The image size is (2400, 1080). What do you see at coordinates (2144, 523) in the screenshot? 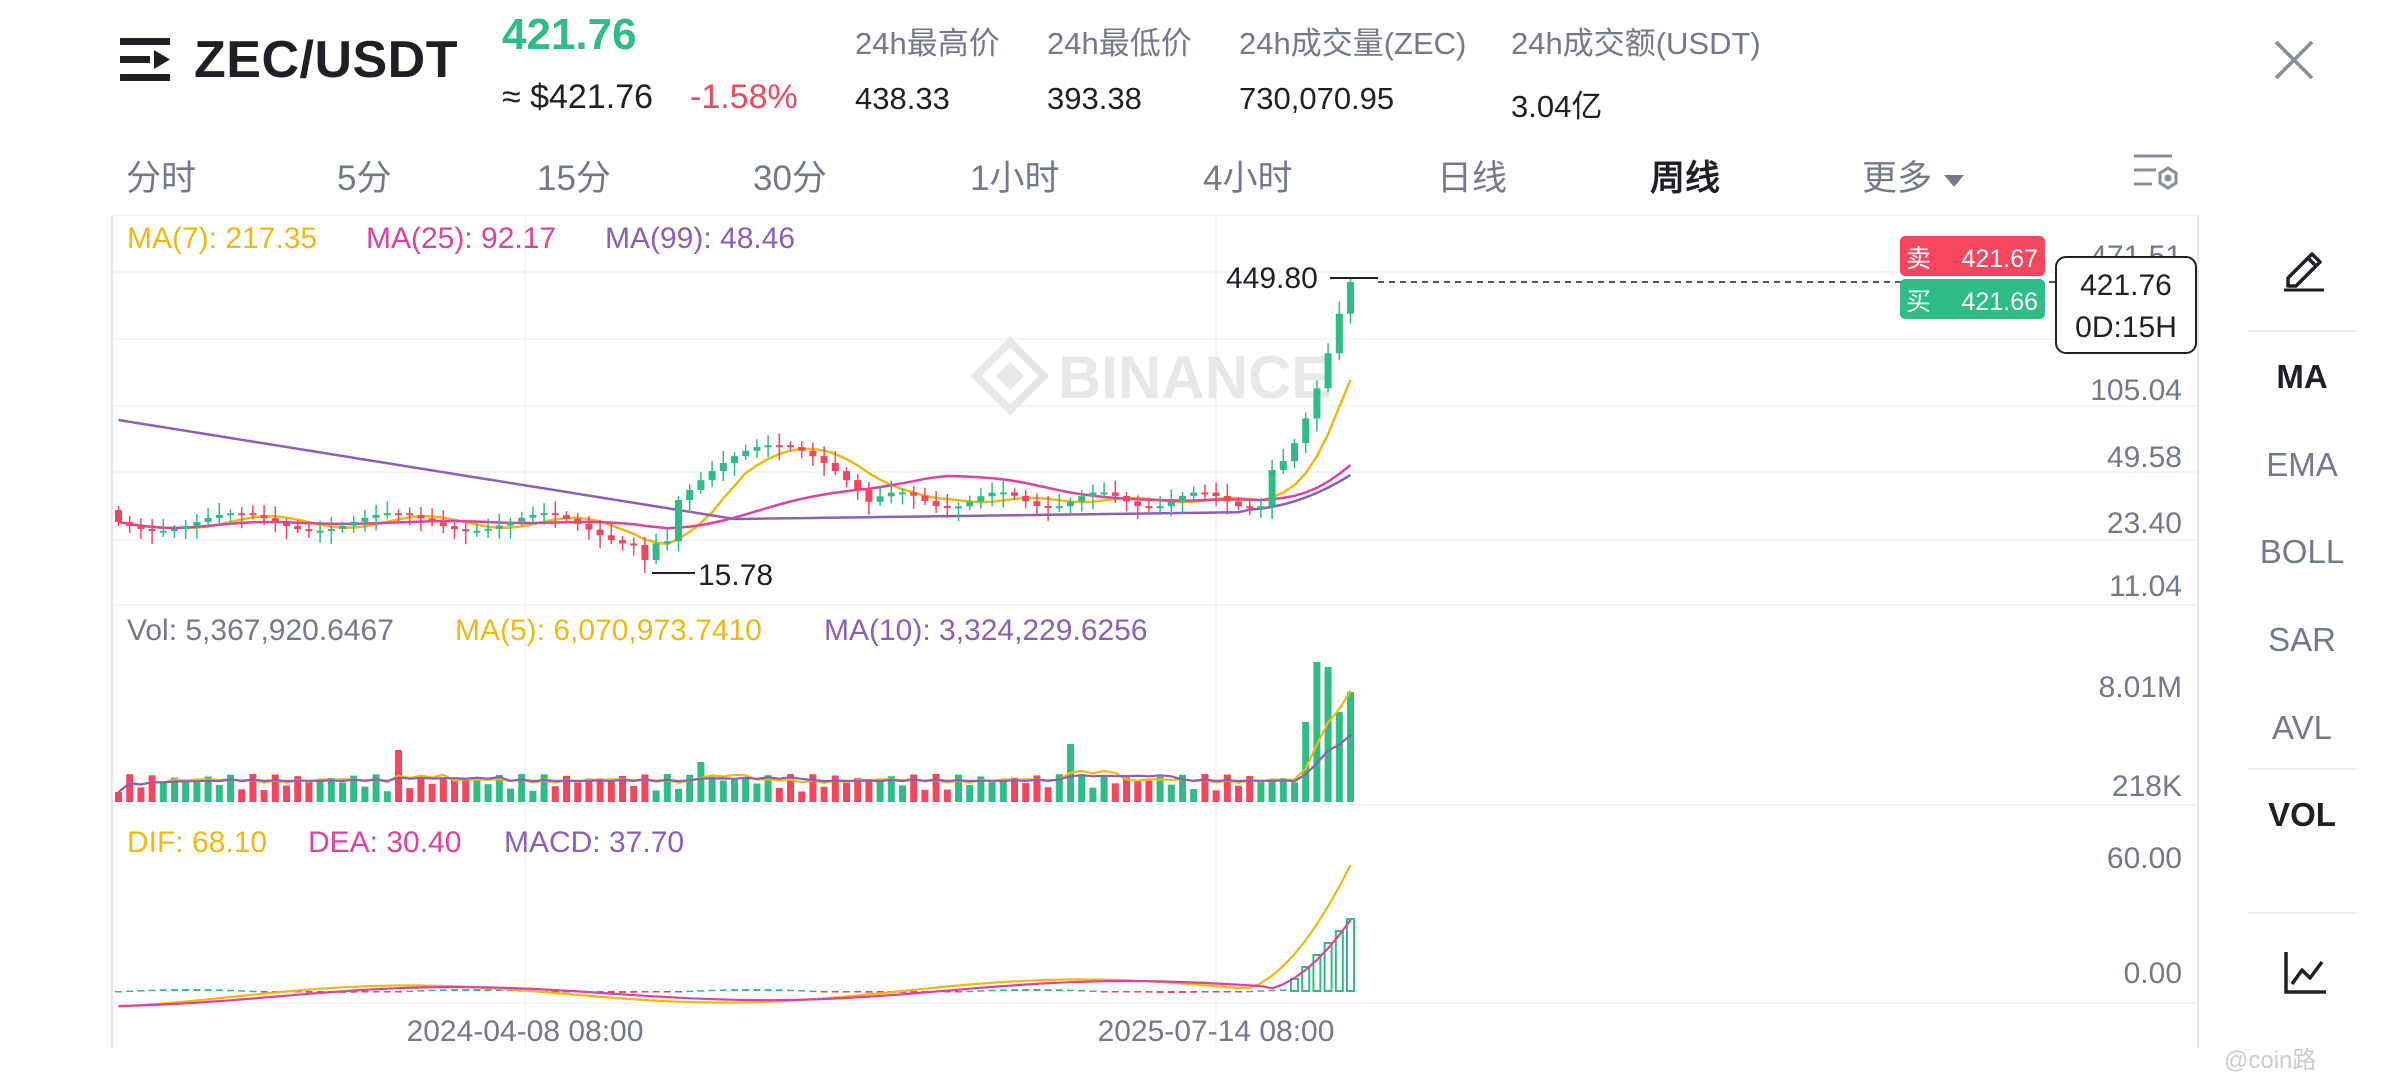
I see `price-tick: 23.40` at bounding box center [2144, 523].